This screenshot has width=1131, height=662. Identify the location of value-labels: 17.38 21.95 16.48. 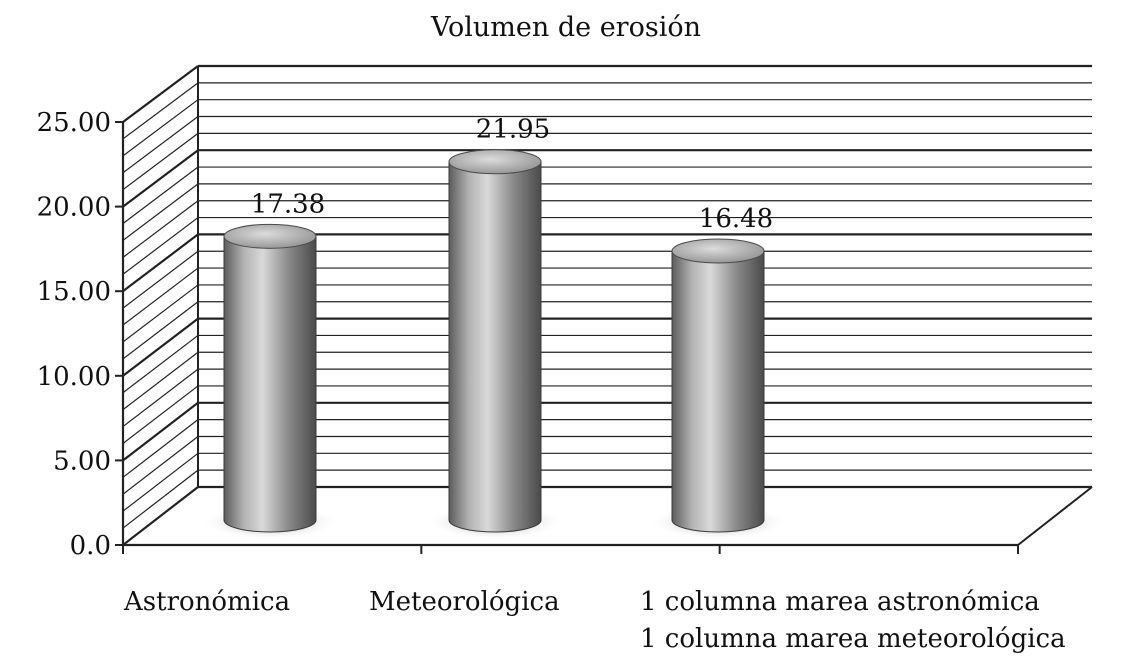
(512, 174).